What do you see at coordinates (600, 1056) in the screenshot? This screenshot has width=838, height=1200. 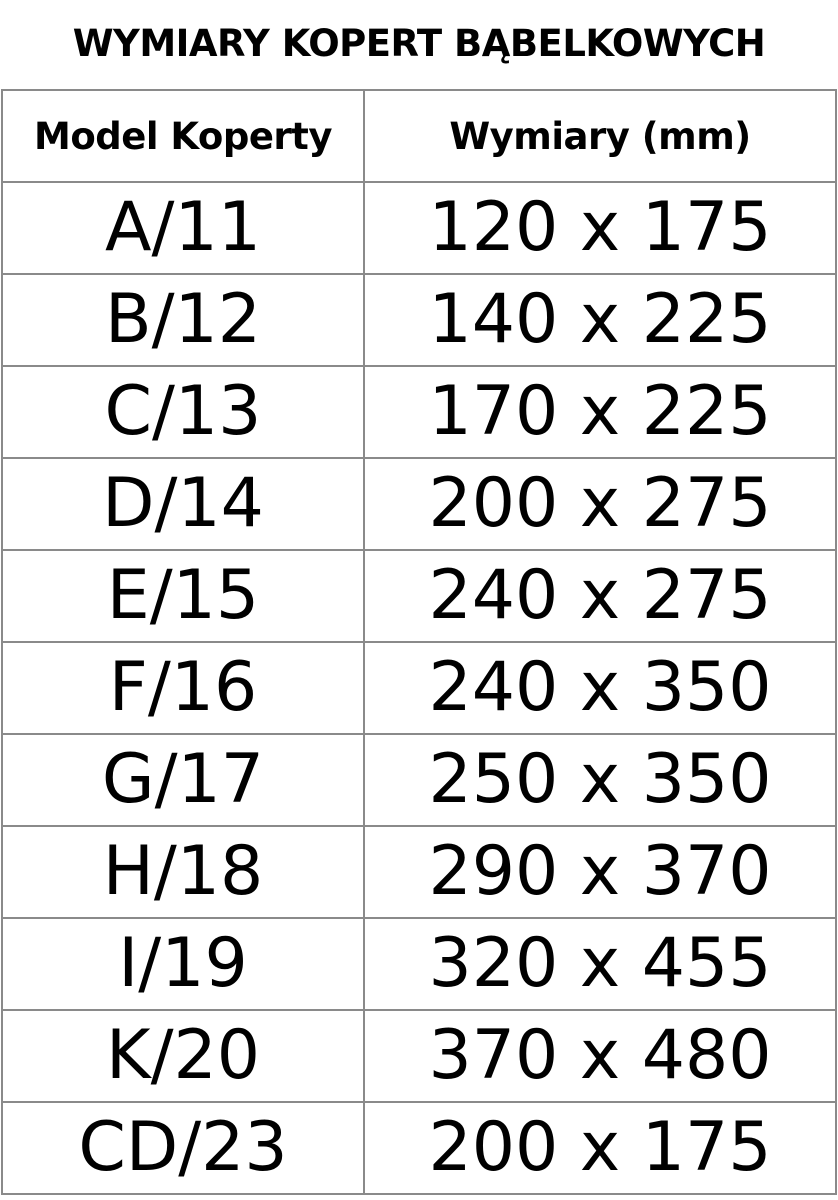 I see `dimensions-cell: 370 x 480` at bounding box center [600, 1056].